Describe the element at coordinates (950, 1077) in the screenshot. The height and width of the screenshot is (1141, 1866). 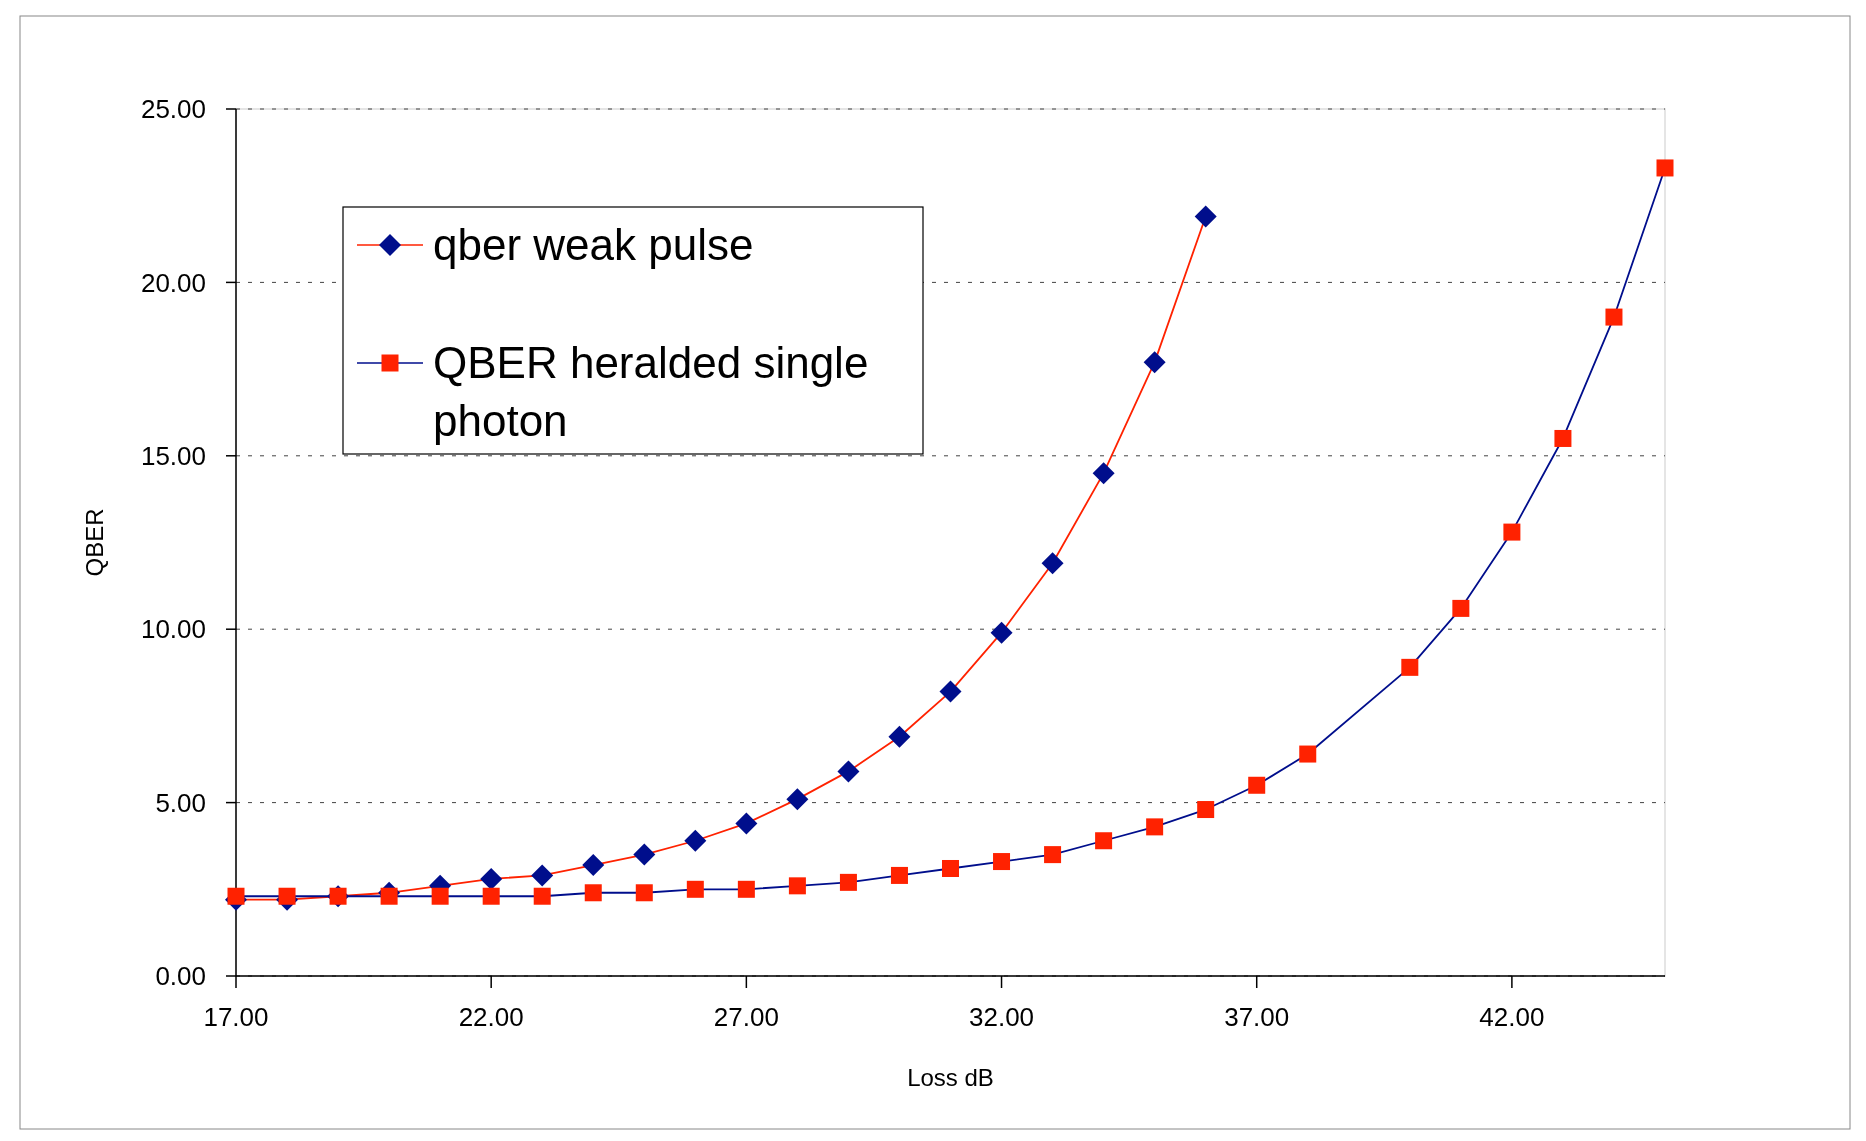
I see `x-axis-title: Loss dB` at that location.